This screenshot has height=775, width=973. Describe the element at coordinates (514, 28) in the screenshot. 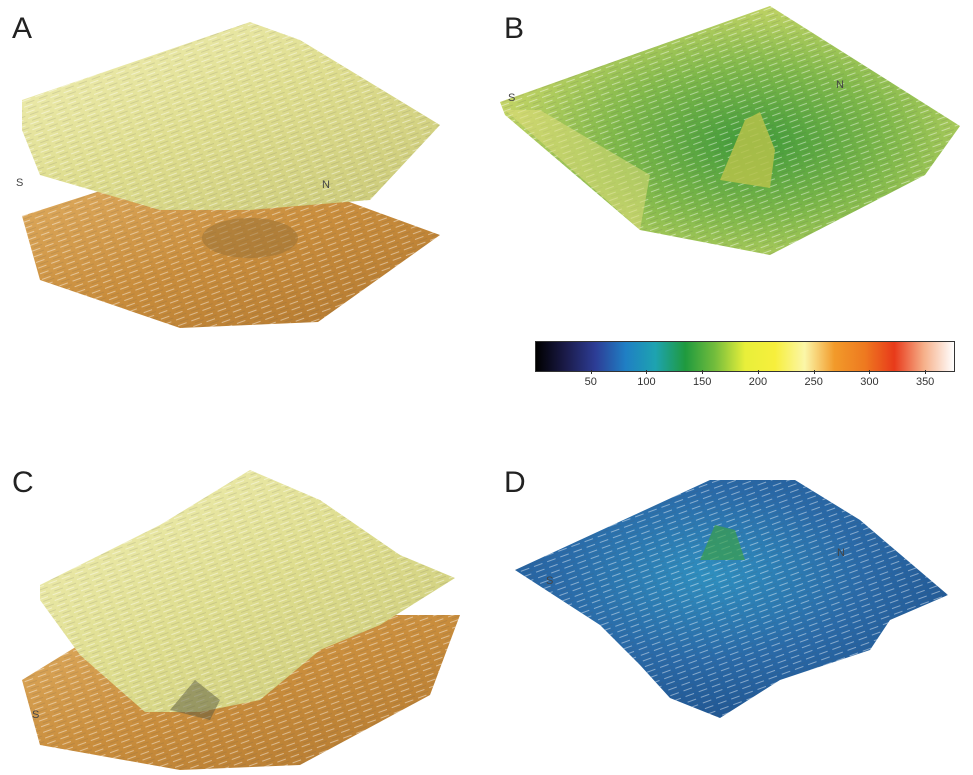

I see `panel-letter-b: B` at that location.